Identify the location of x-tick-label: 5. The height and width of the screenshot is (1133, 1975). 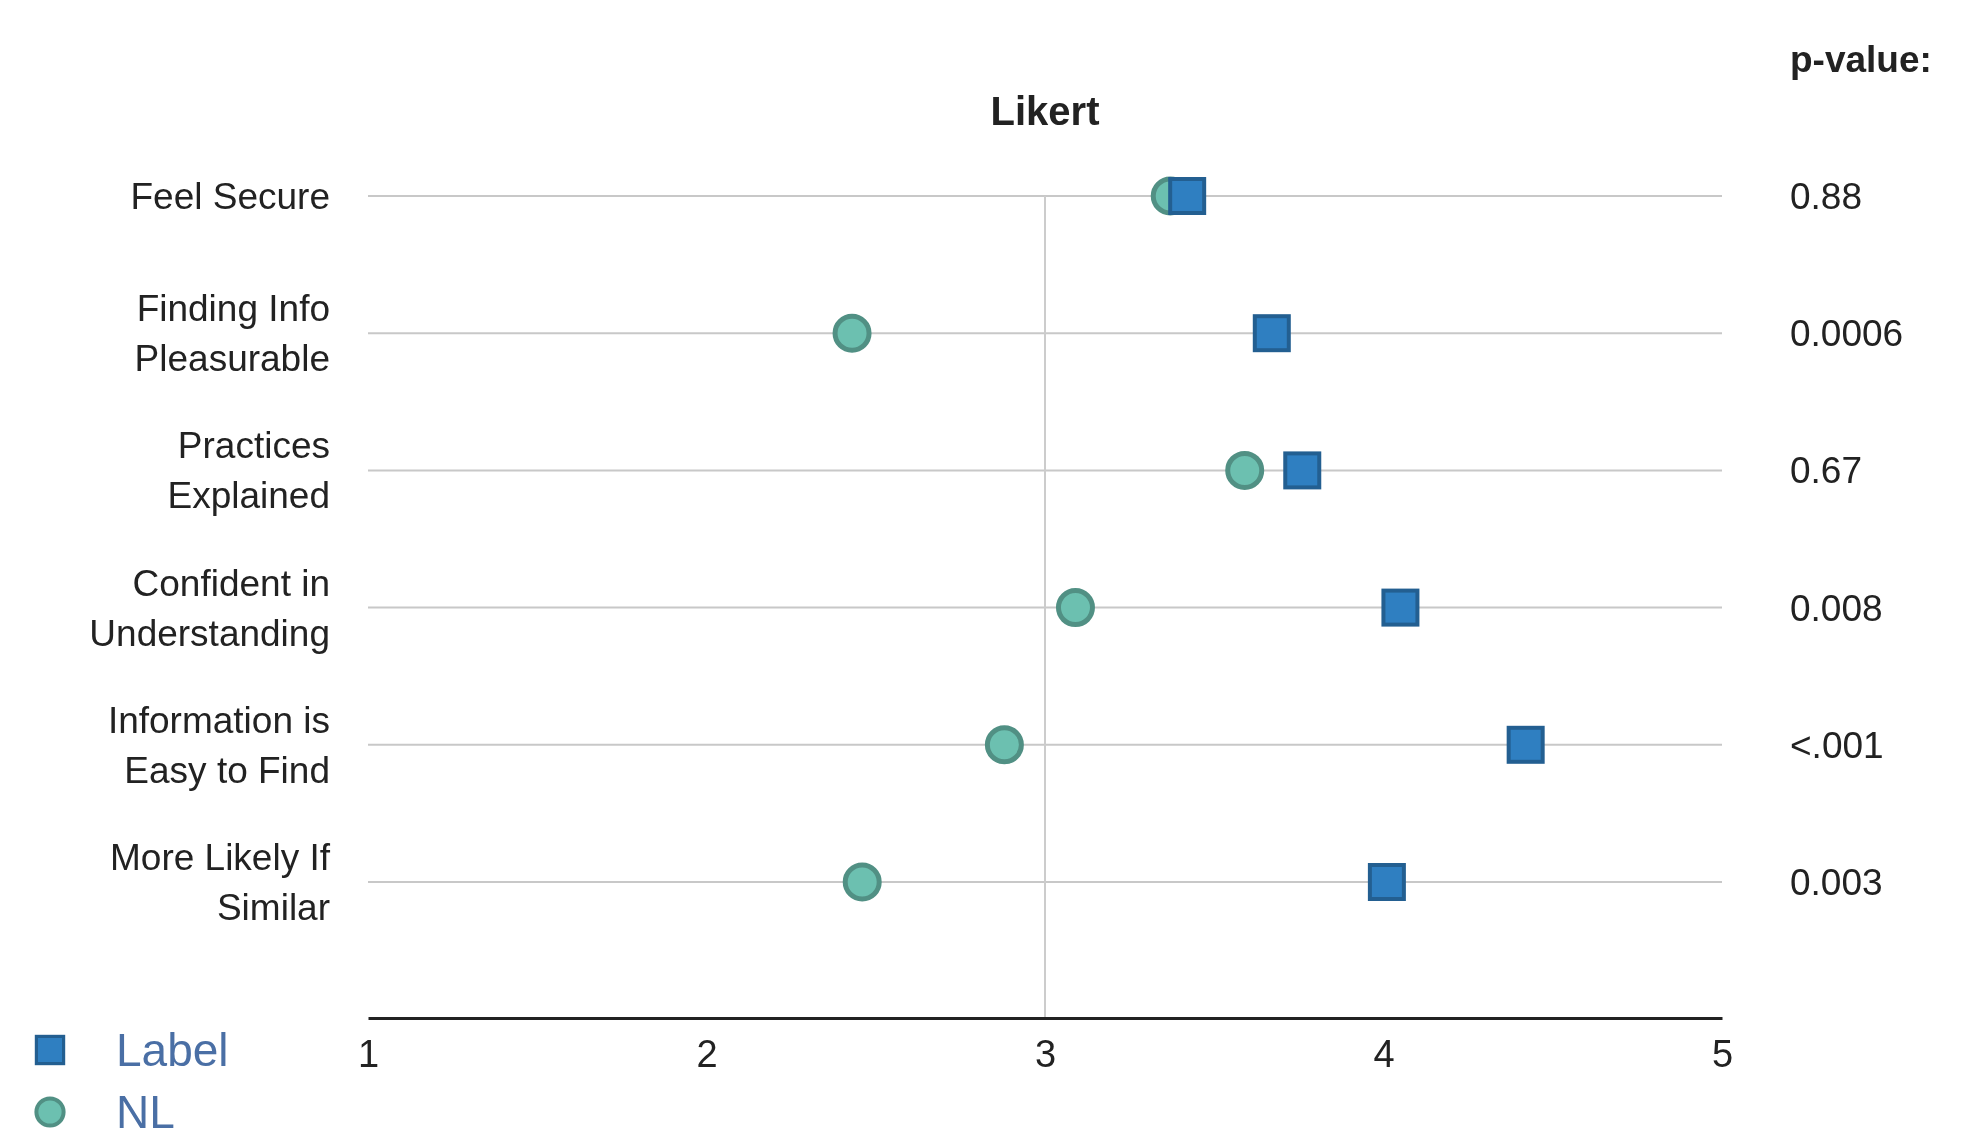
(1722, 1053).